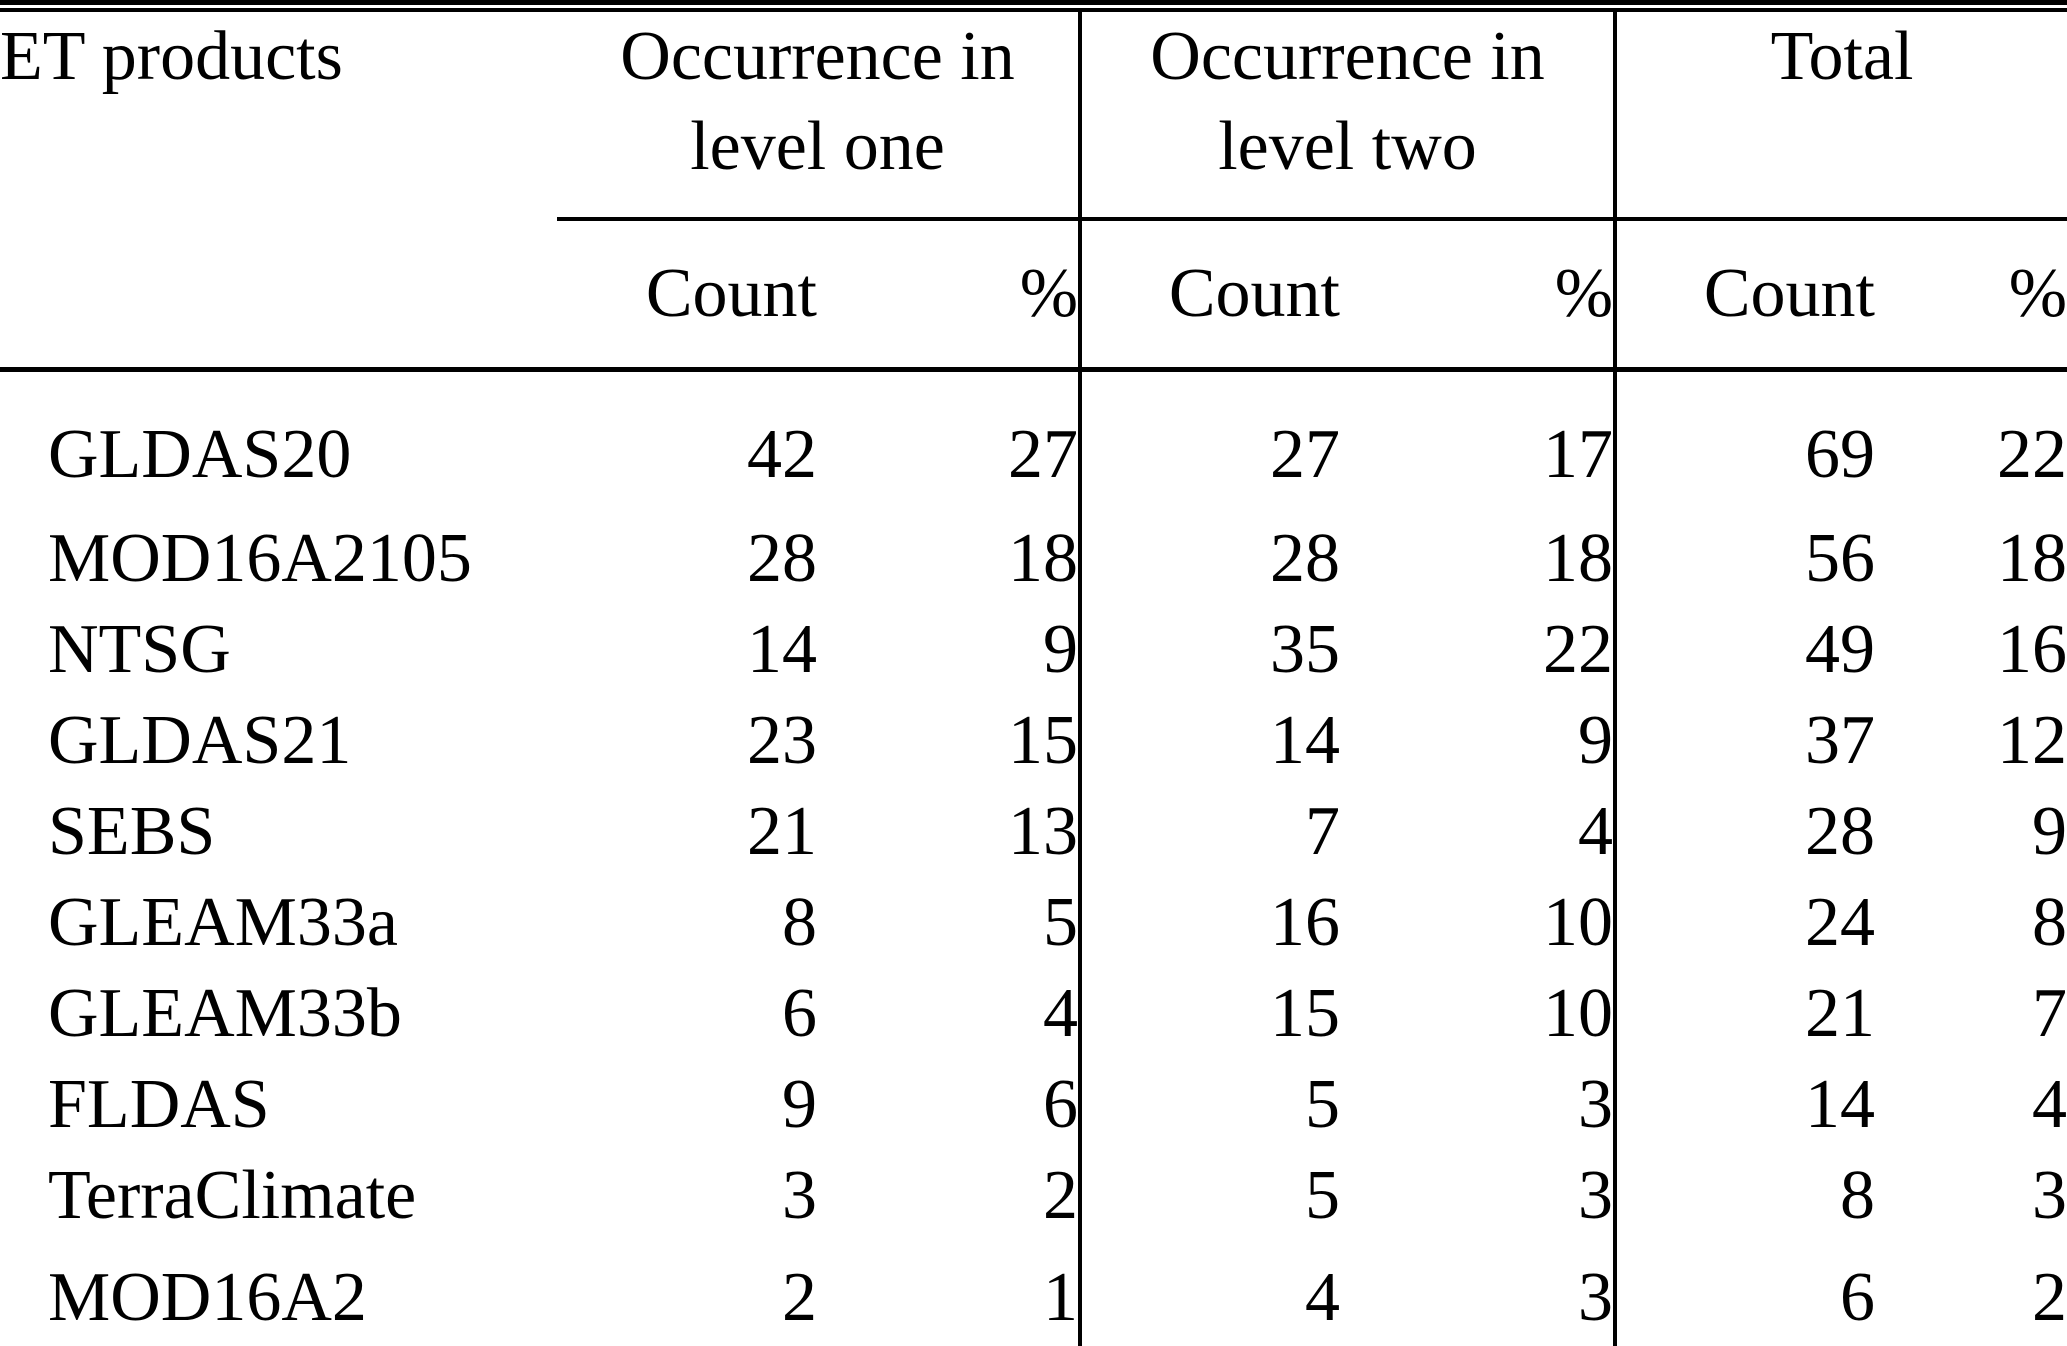 The image size is (2067, 1346). I want to click on cell-l1-count: 8, so click(799, 922).